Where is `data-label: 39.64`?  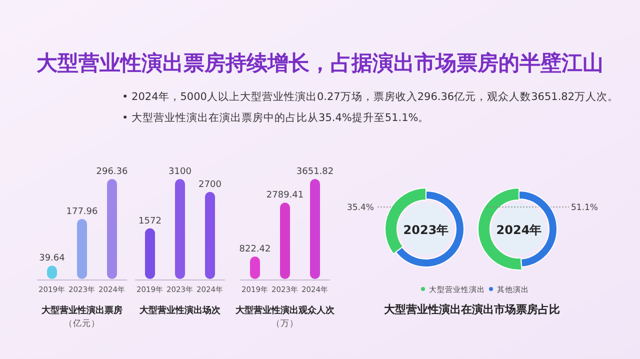 data-label: 39.64 is located at coordinates (52, 259).